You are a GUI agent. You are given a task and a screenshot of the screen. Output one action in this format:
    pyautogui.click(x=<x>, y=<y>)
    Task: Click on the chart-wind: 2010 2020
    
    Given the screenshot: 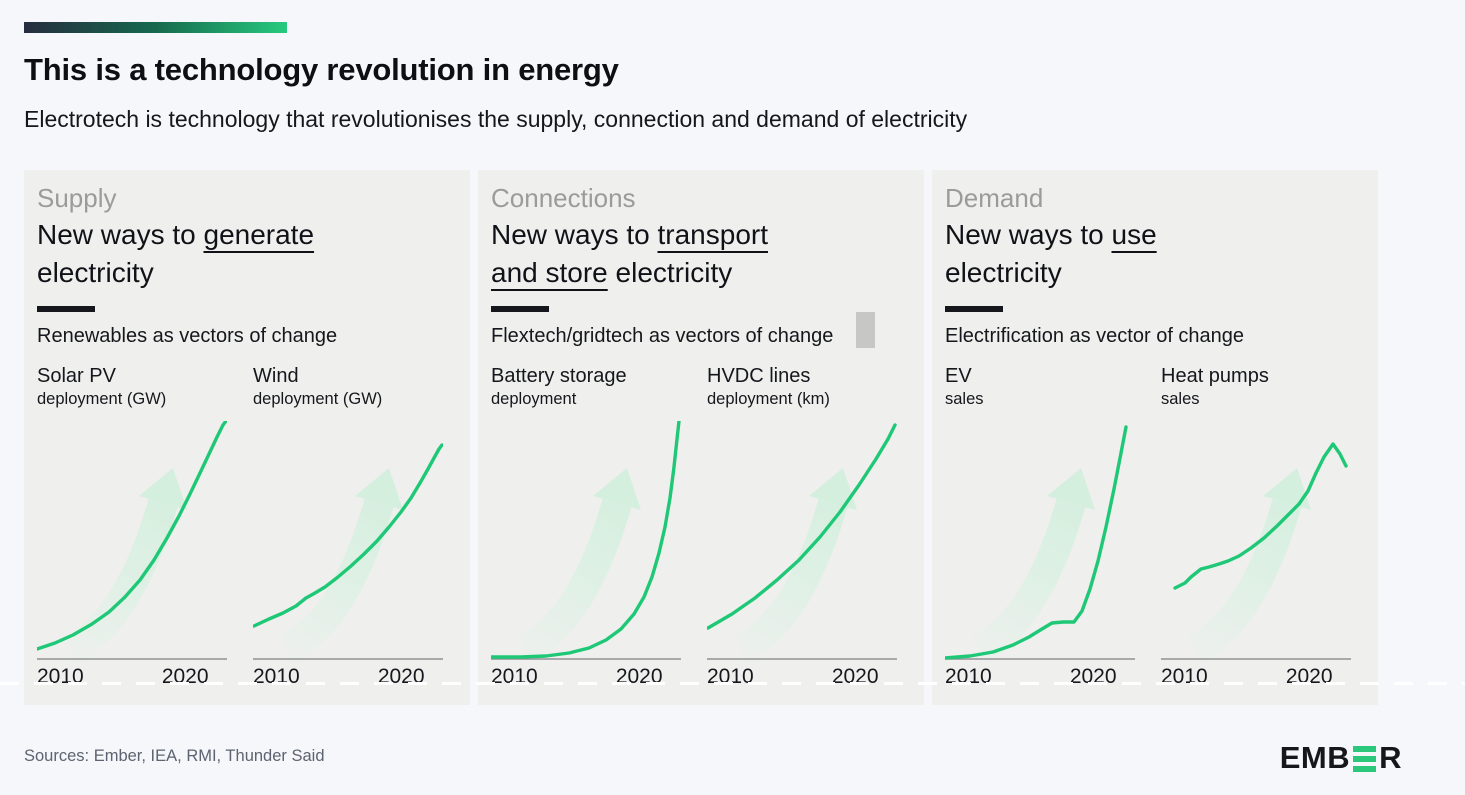 What is the action you would take?
    pyautogui.click(x=355, y=556)
    